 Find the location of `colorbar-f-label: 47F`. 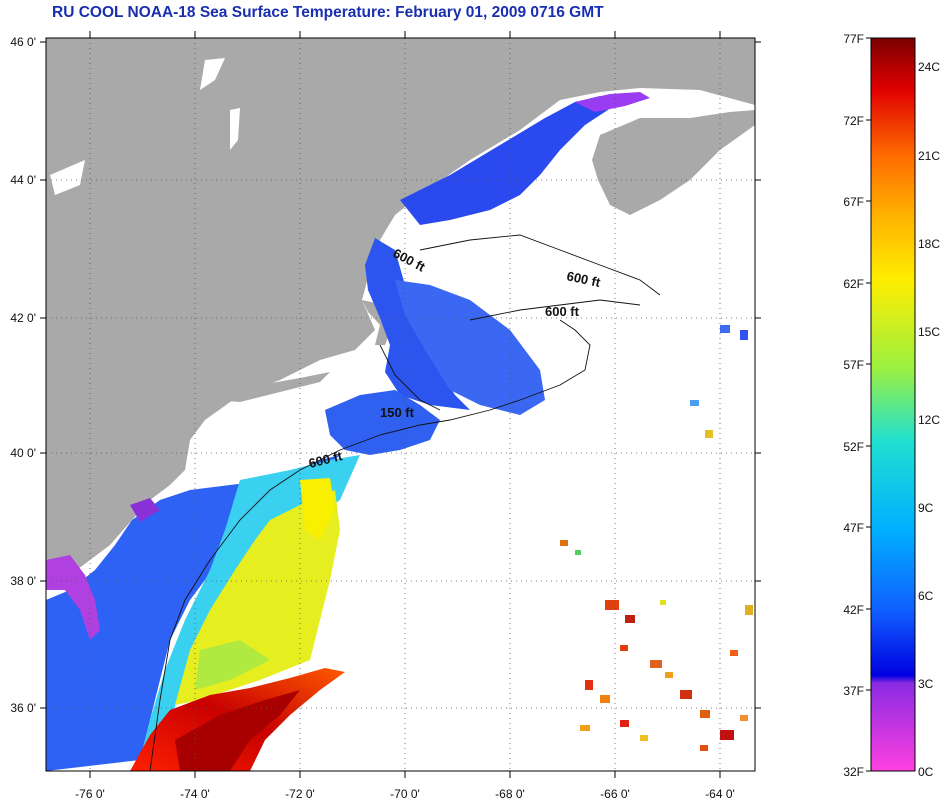

colorbar-f-label: 47F is located at coordinates (853, 528).